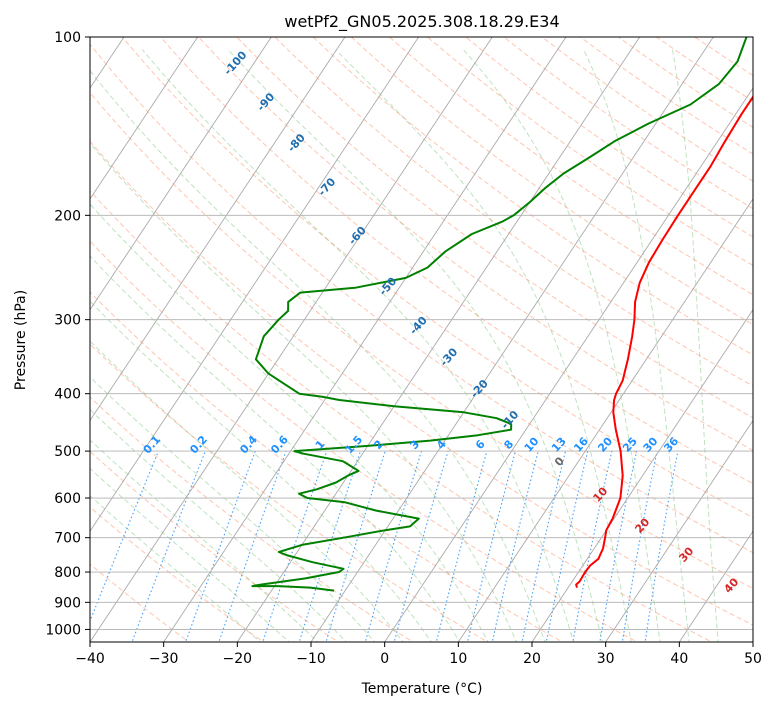 The width and height of the screenshot is (775, 708). Describe the element at coordinates (265, 102) in the screenshot. I see `dry-adiabat-label: -90` at that location.